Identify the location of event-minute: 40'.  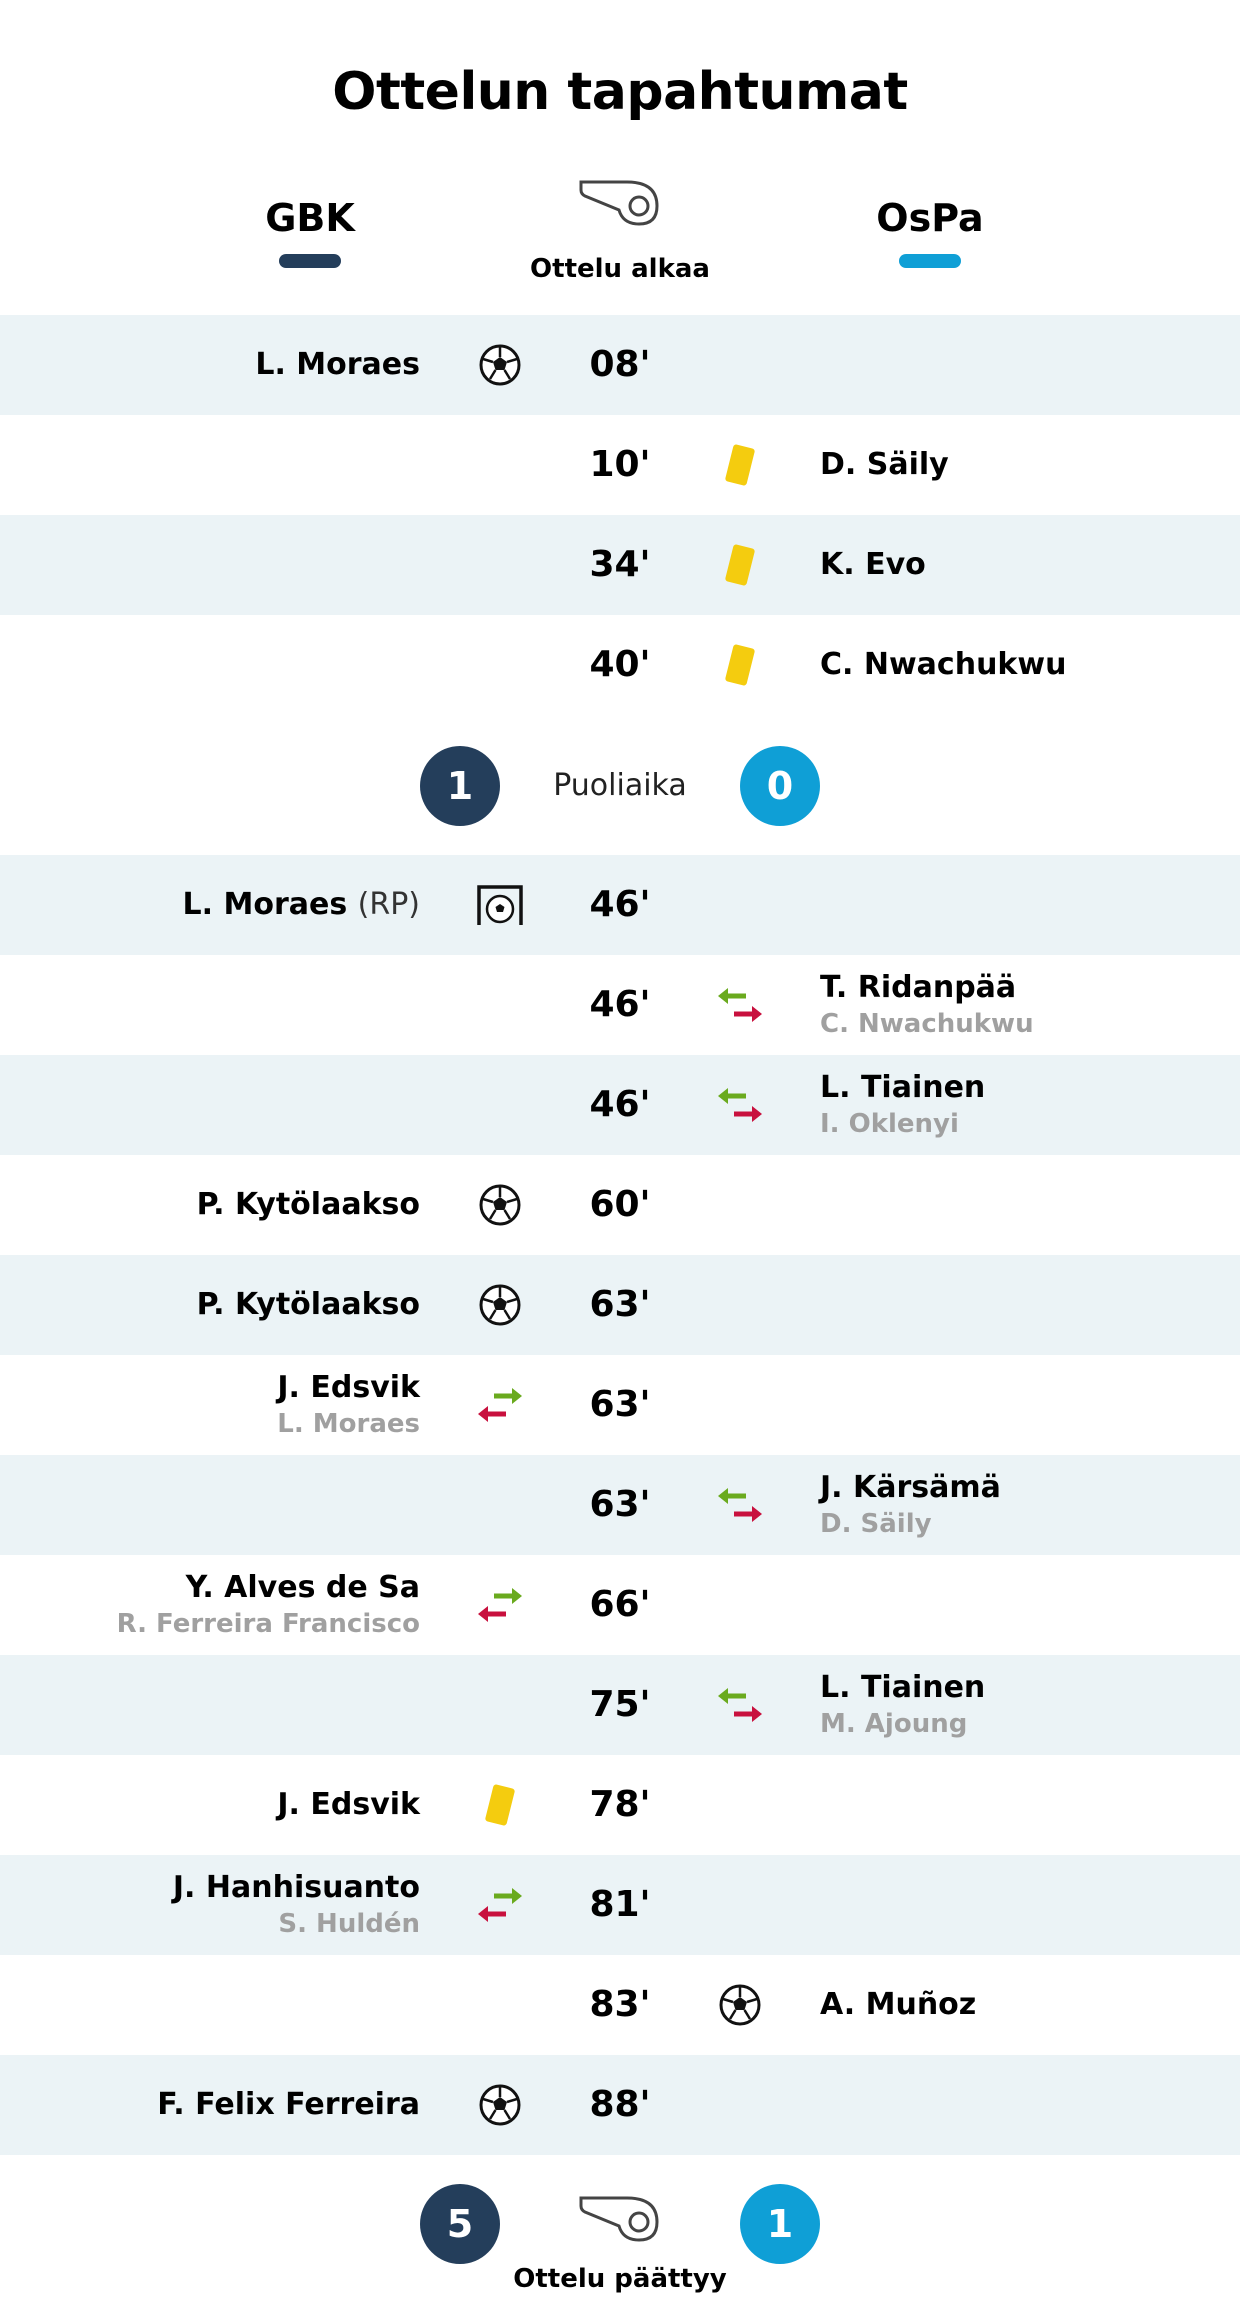
(620, 664).